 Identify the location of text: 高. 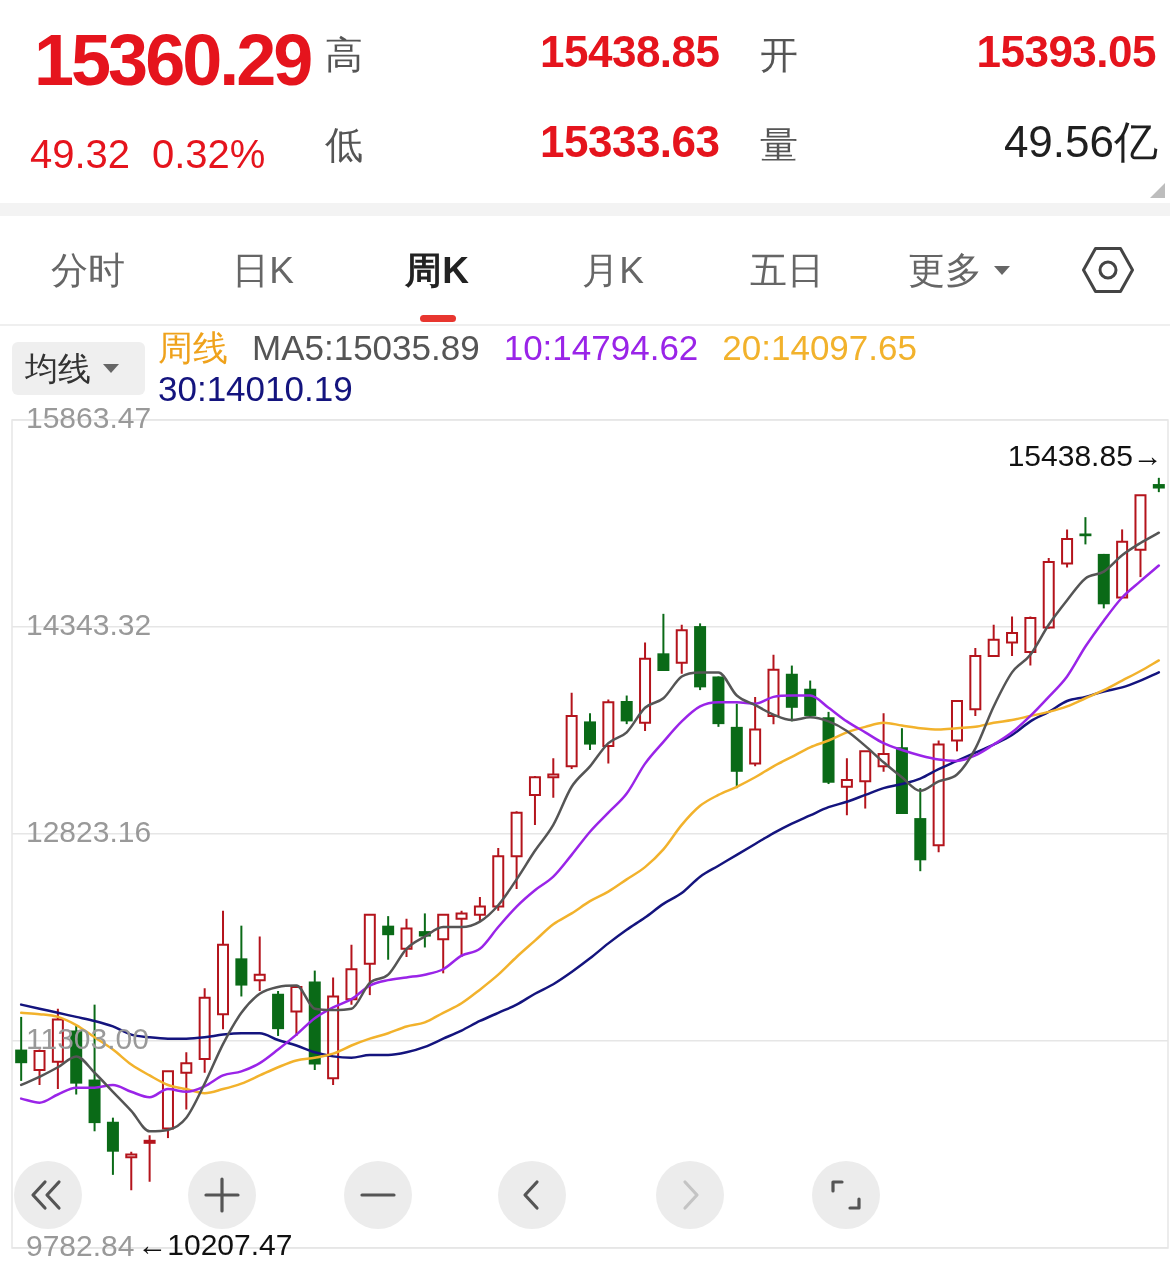
(344, 55).